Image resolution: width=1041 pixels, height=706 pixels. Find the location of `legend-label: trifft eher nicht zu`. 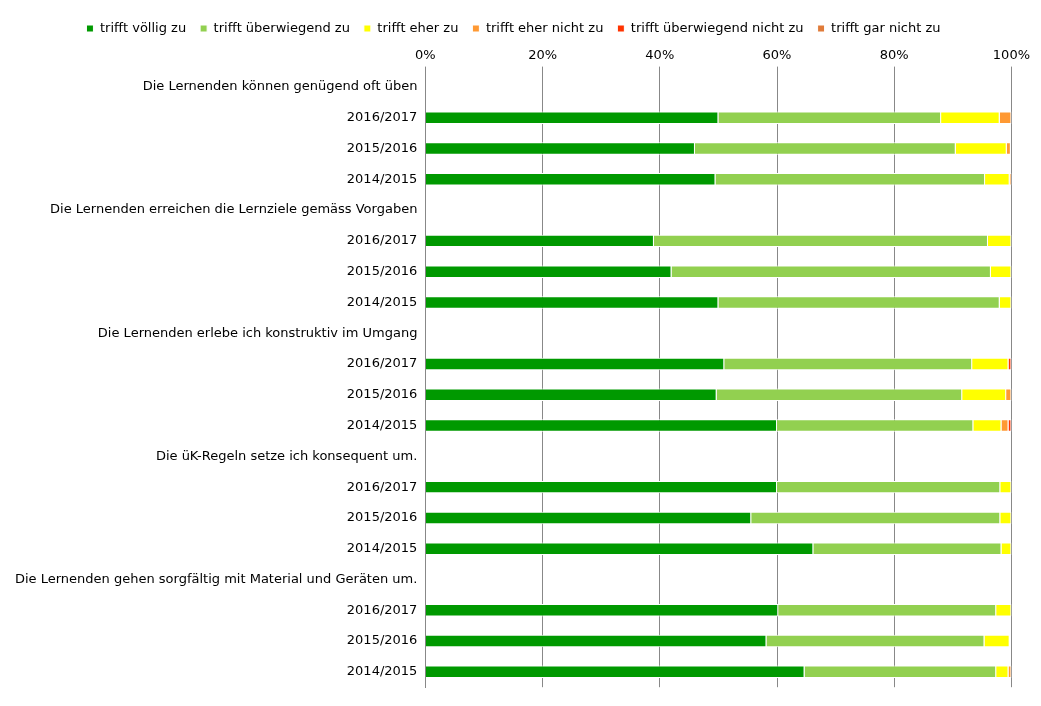

legend-label: trifft eher nicht zu is located at coordinates (544, 27).